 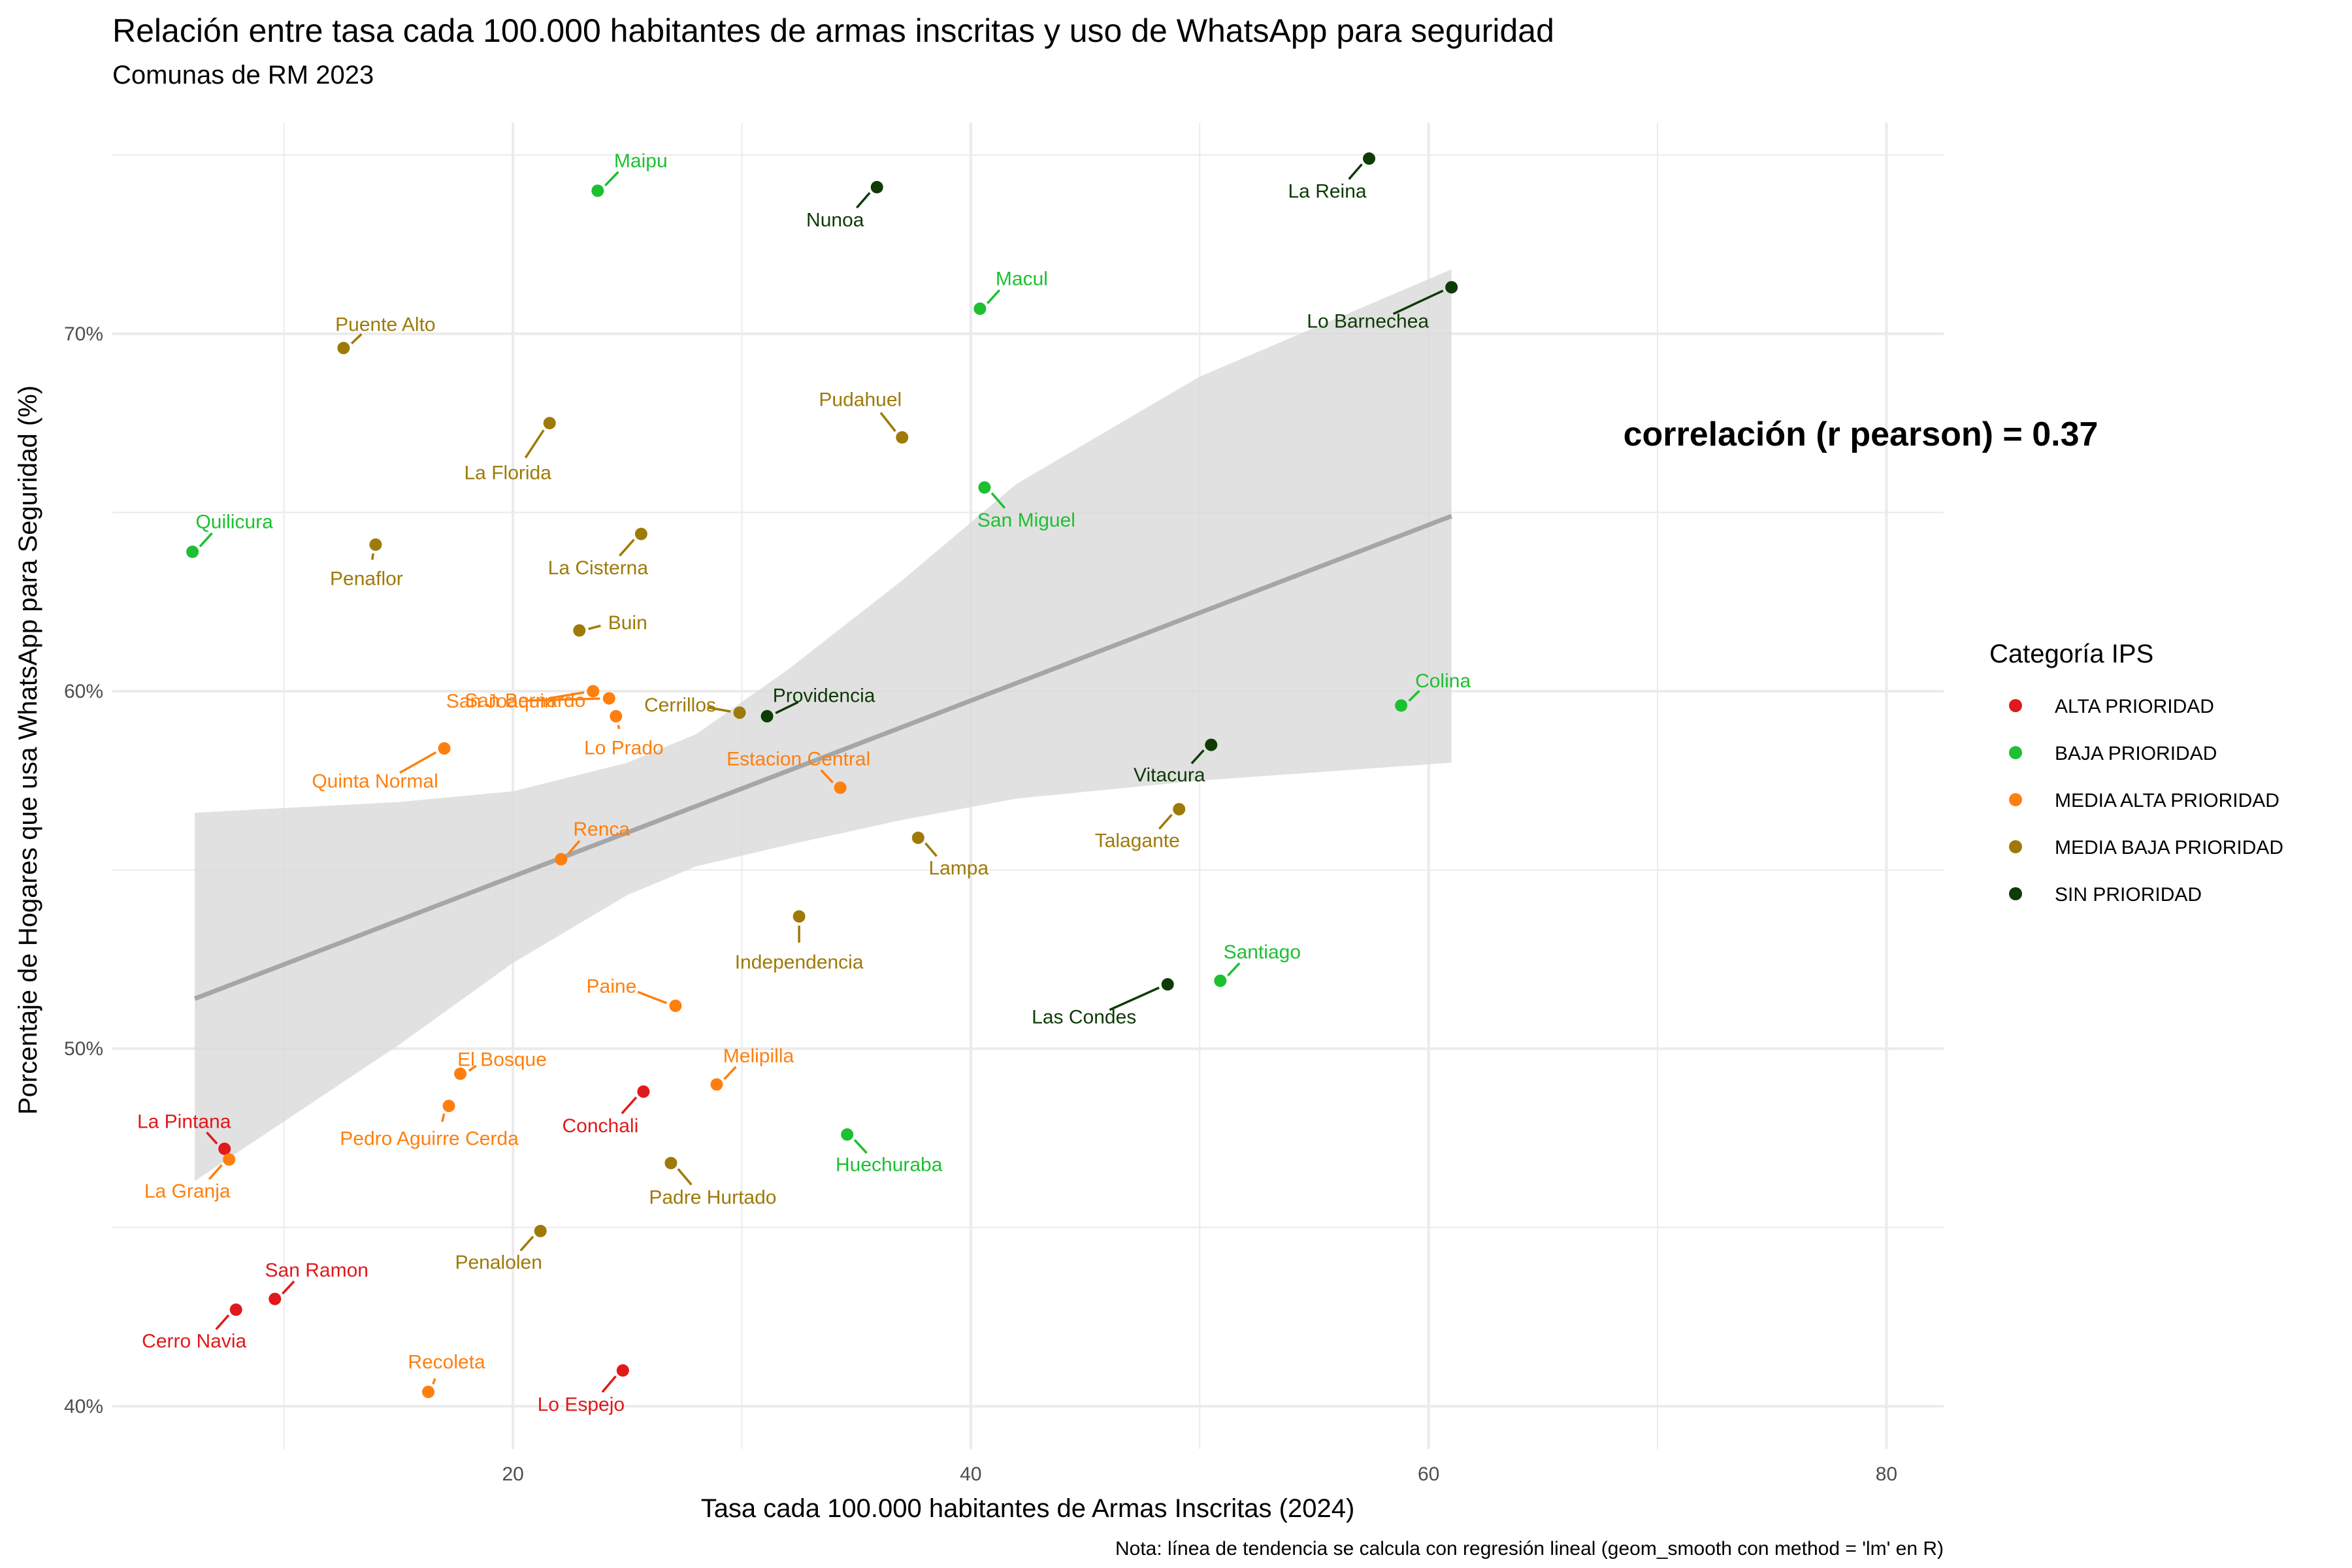 I want to click on label-las-condes: Las Condes, so click(x=1084, y=1017).